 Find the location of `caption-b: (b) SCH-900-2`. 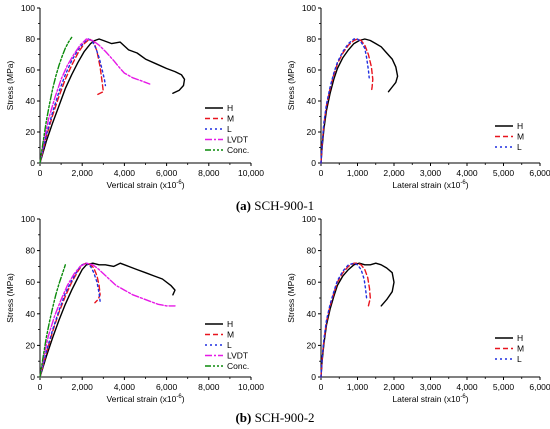

caption-b: (b) SCH-900-2 is located at coordinates (275, 418).